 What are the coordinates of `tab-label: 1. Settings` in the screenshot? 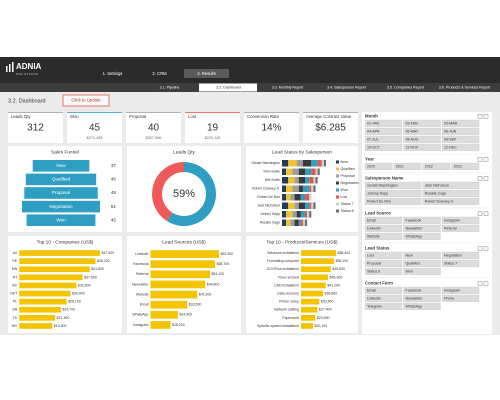 It's located at (113, 73).